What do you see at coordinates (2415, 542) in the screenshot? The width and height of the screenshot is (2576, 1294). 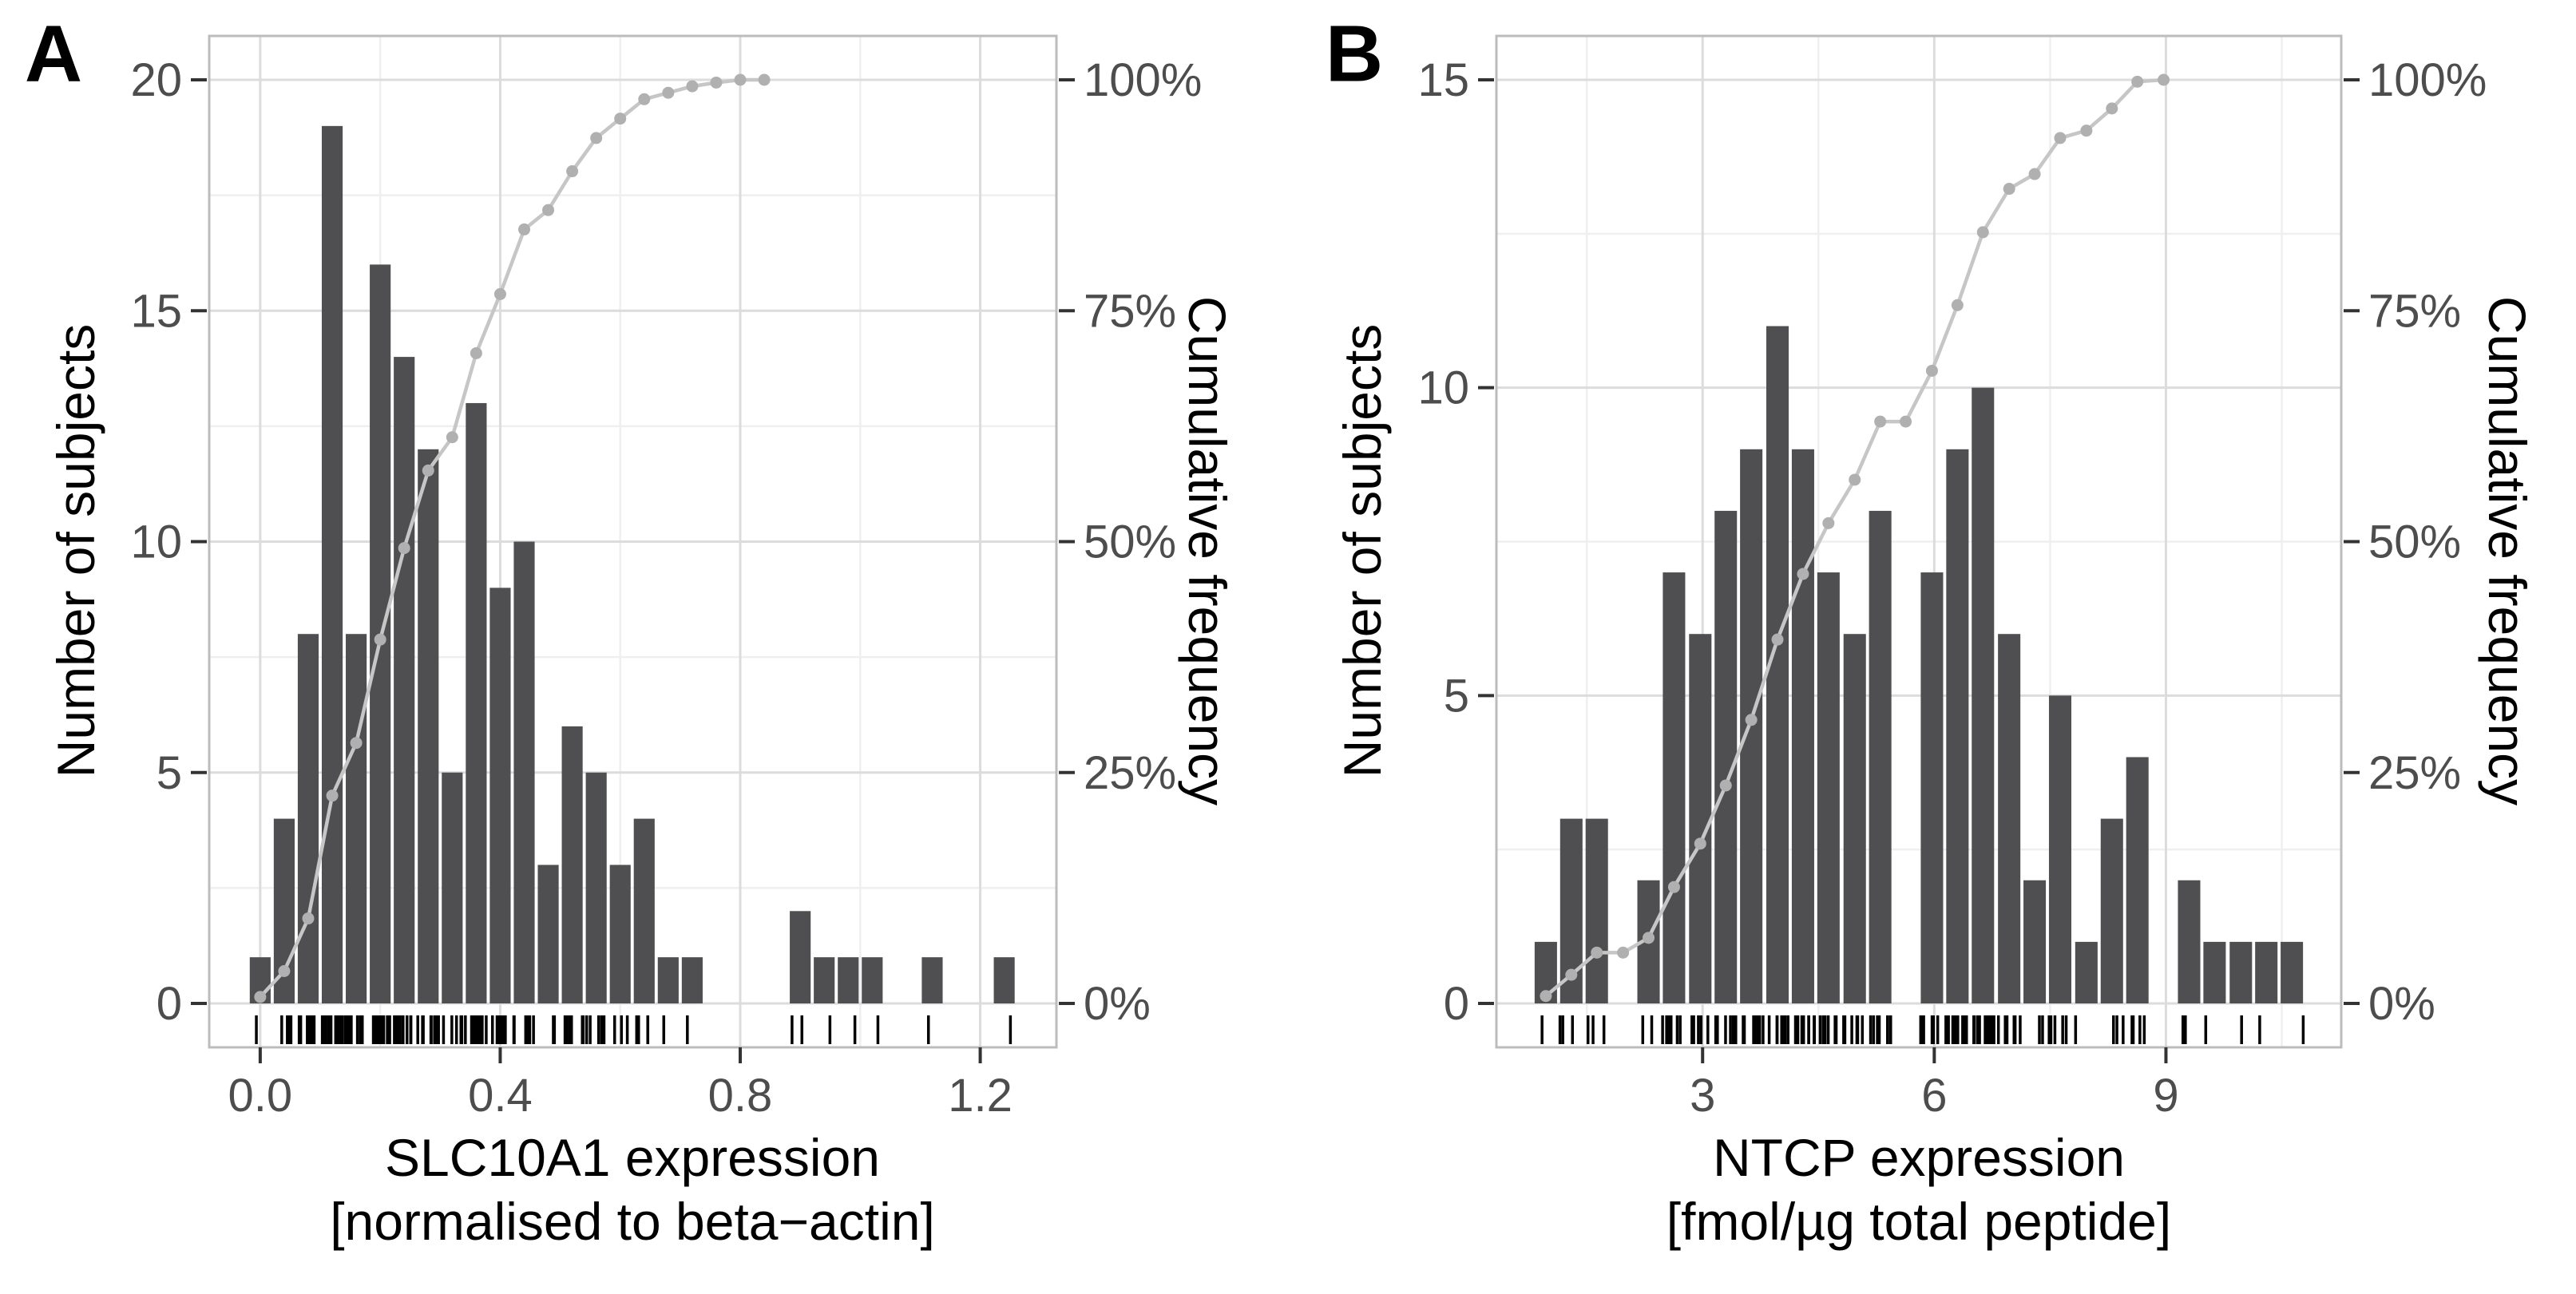 I see `y2-tick-label: 50%` at bounding box center [2415, 542].